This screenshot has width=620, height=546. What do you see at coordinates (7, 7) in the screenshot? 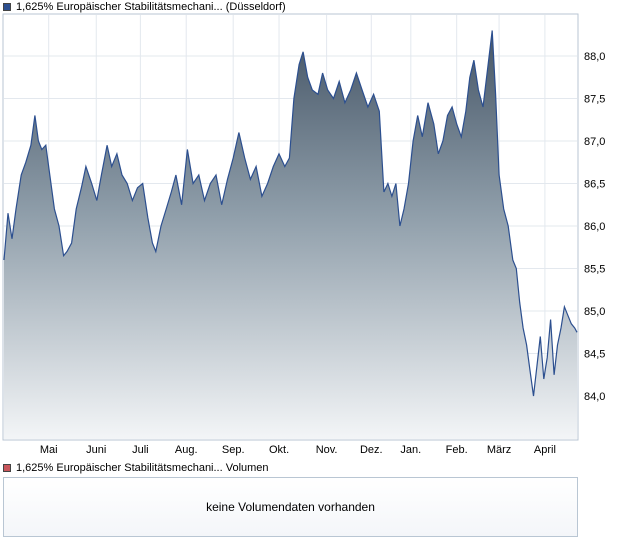
I see `price-legend-swatch` at bounding box center [7, 7].